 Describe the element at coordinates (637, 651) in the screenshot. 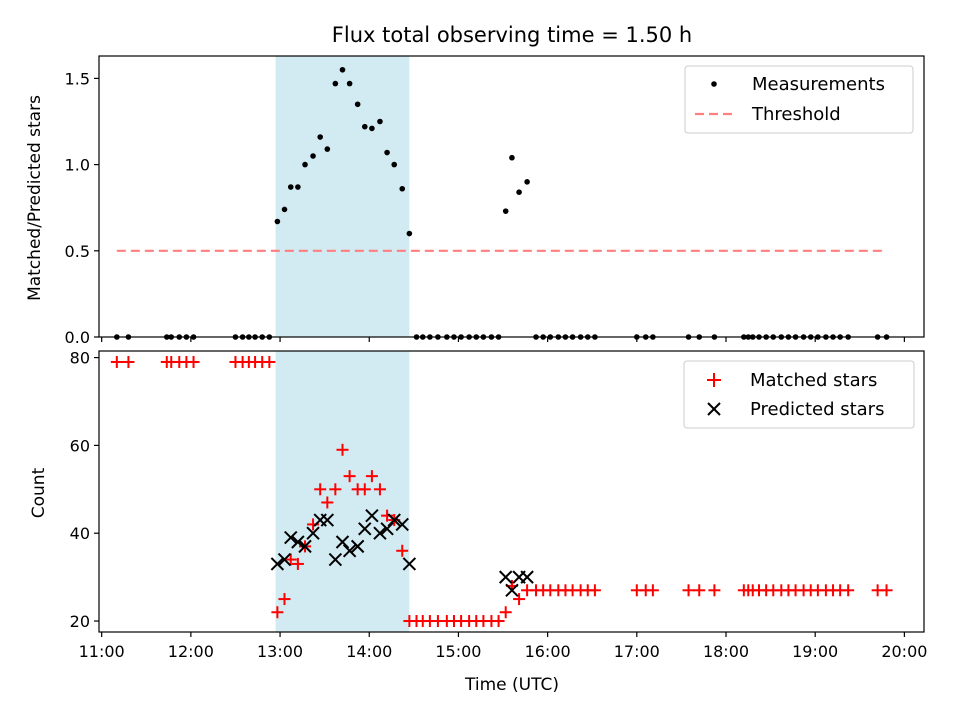

I see `xtick-label: 17:00` at that location.